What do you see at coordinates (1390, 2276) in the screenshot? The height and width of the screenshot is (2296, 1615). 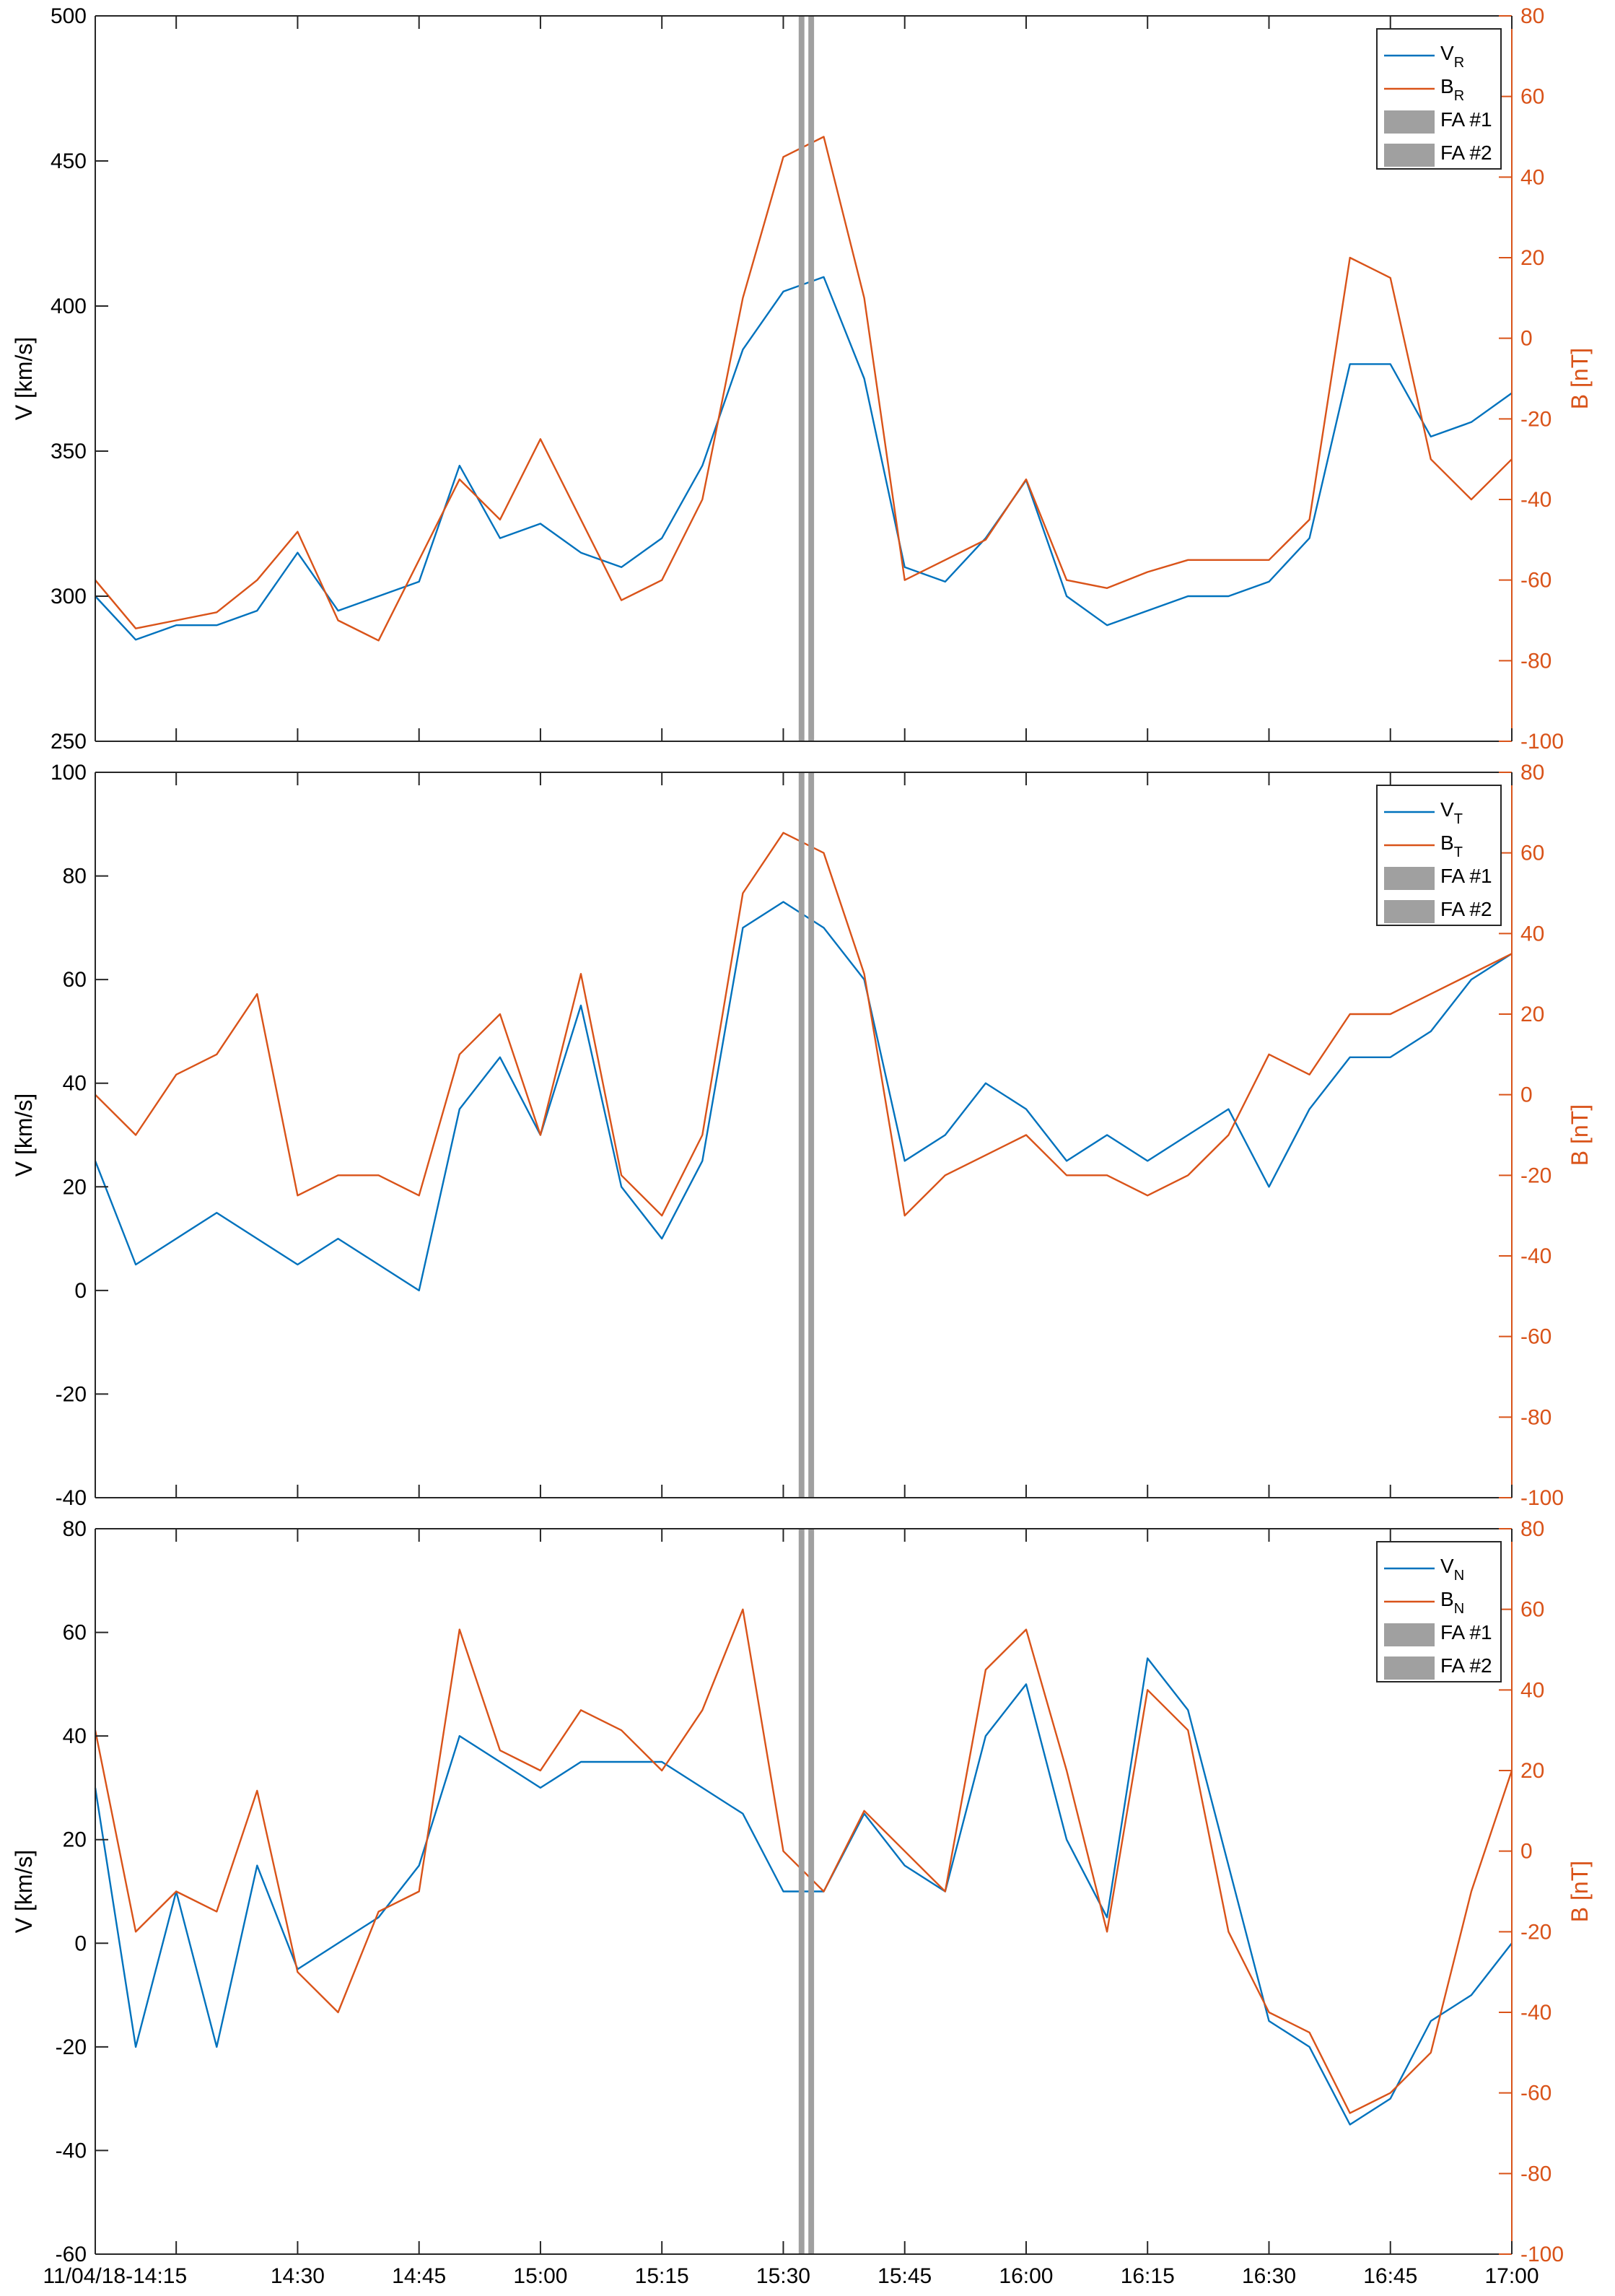 I see `xtick-label: 16:45` at bounding box center [1390, 2276].